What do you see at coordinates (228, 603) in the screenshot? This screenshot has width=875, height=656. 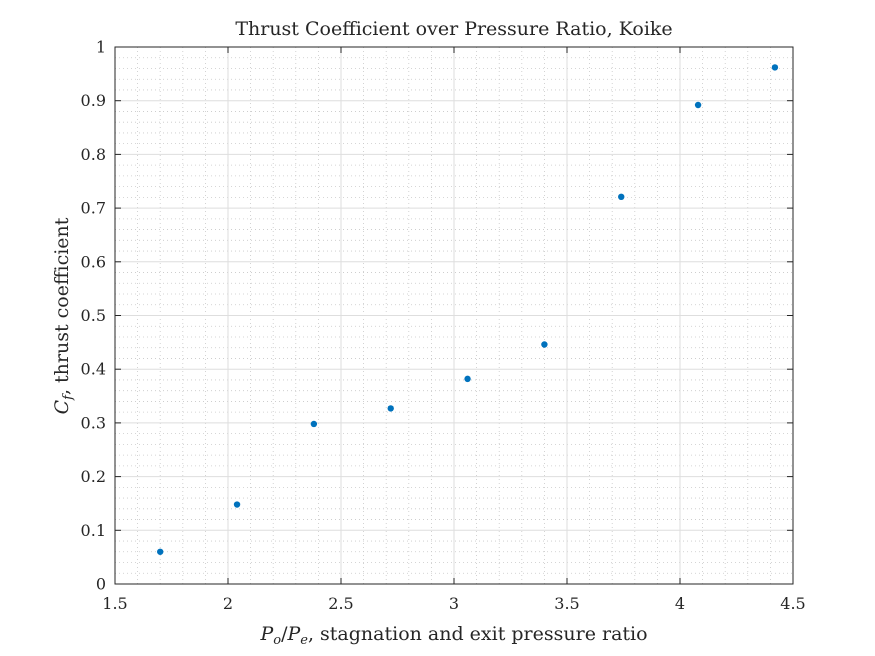 I see `x-tick-label: 2` at bounding box center [228, 603].